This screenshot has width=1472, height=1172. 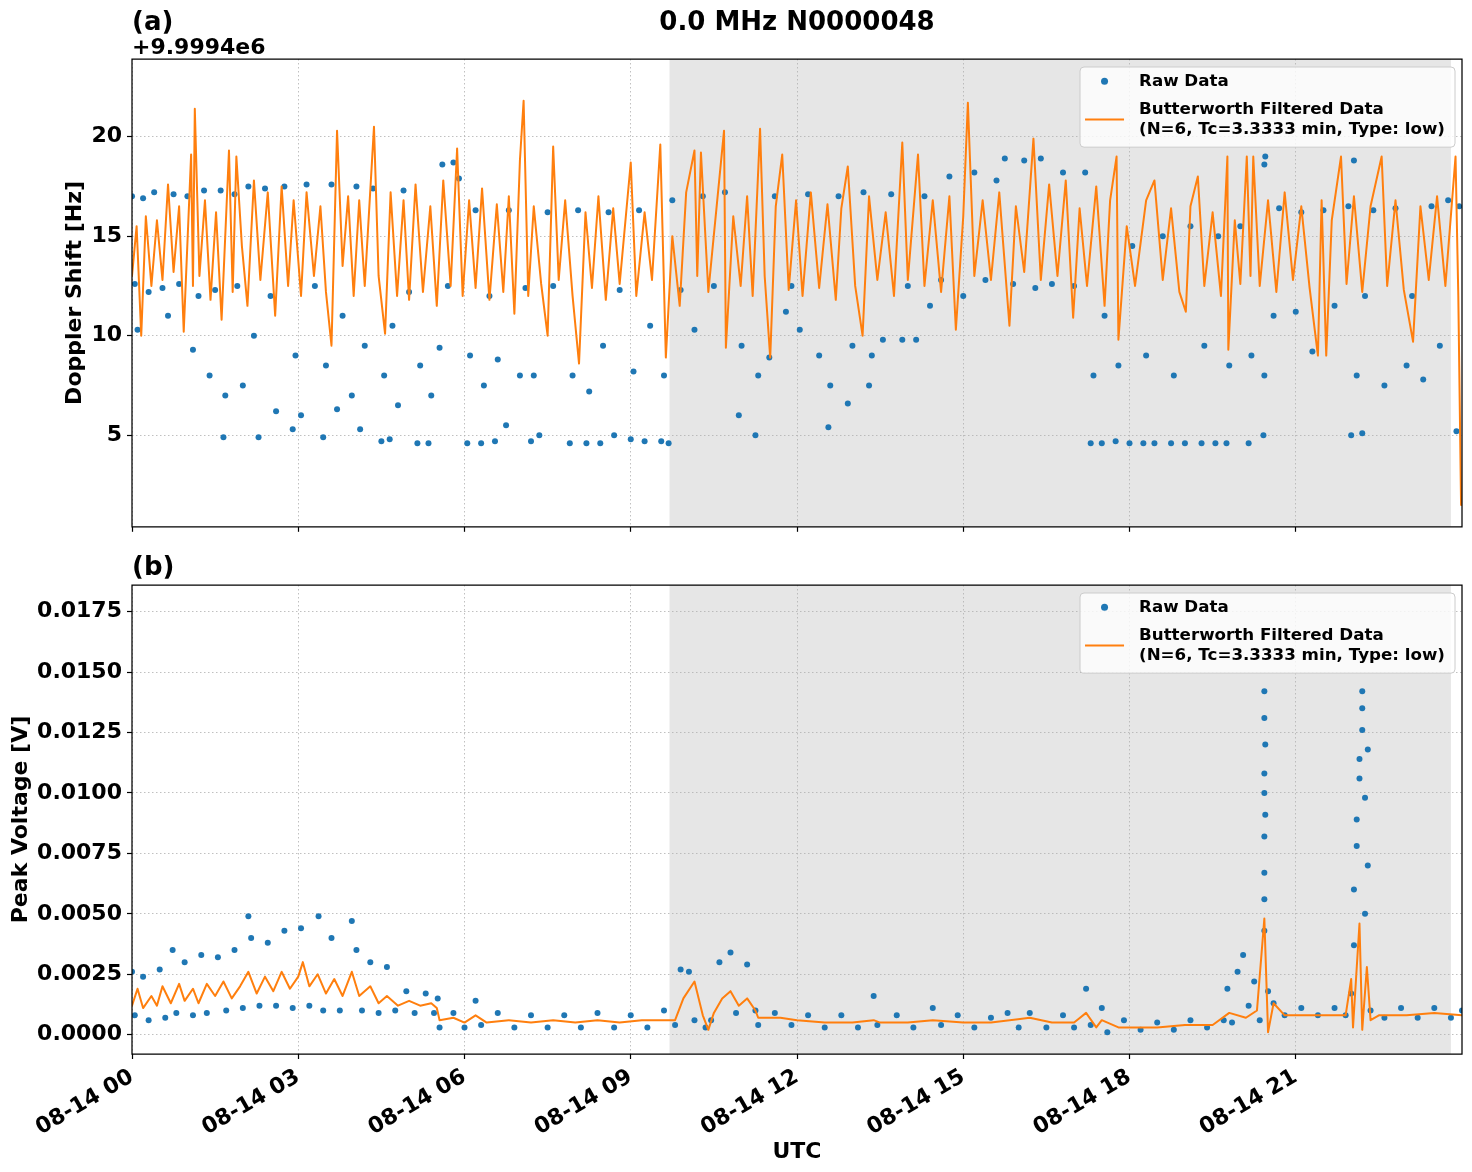 What do you see at coordinates (79, 610) in the screenshot?
I see `y-tick-label: 0.0175` at bounding box center [79, 610].